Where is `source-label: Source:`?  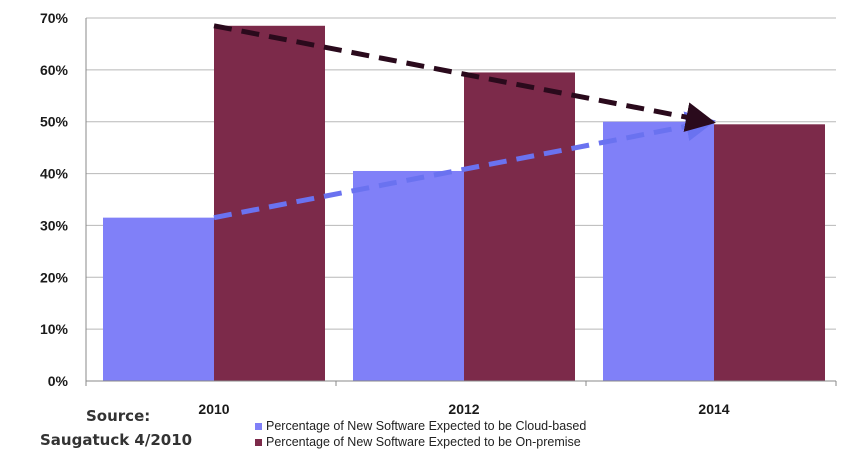 source-label: Source: is located at coordinates (118, 416).